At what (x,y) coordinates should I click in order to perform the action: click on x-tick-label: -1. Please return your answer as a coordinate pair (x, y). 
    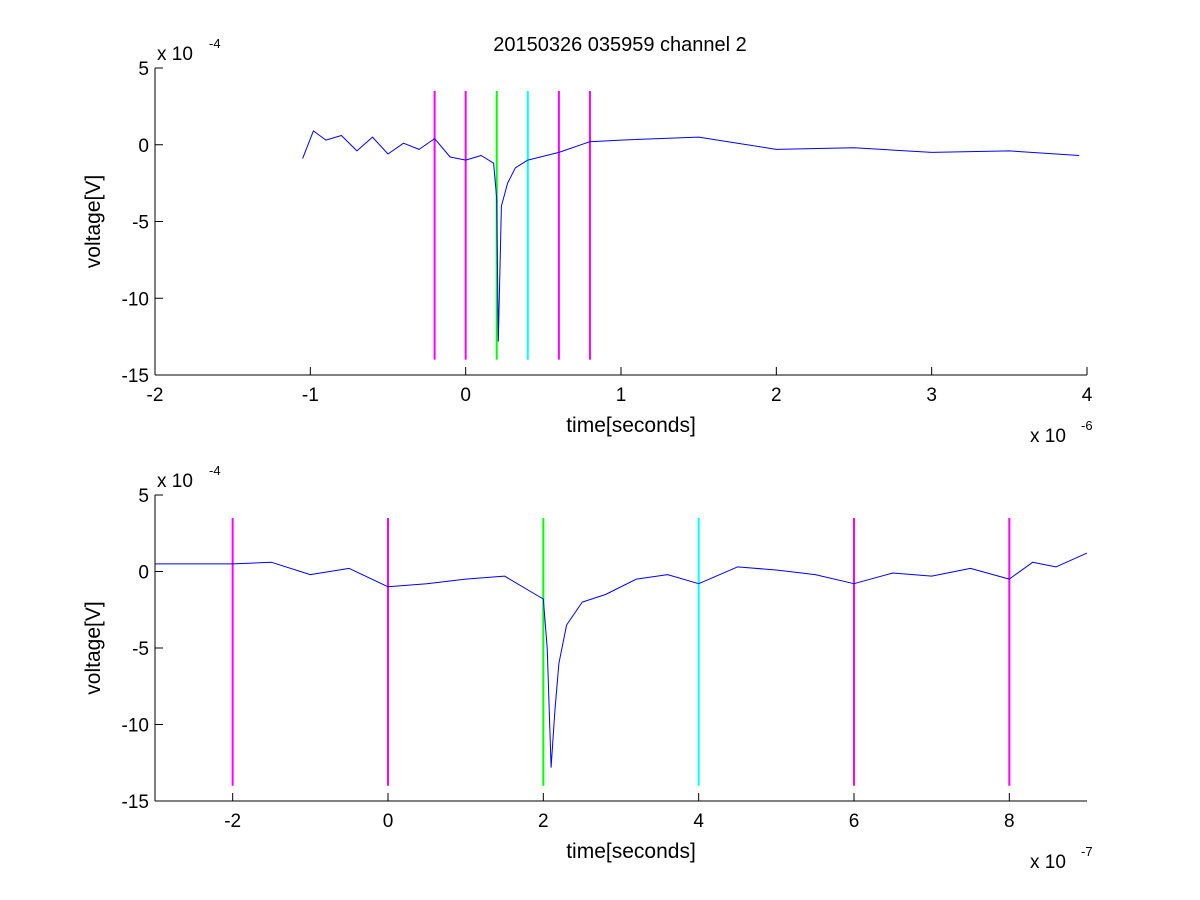
    Looking at the image, I should click on (310, 395).